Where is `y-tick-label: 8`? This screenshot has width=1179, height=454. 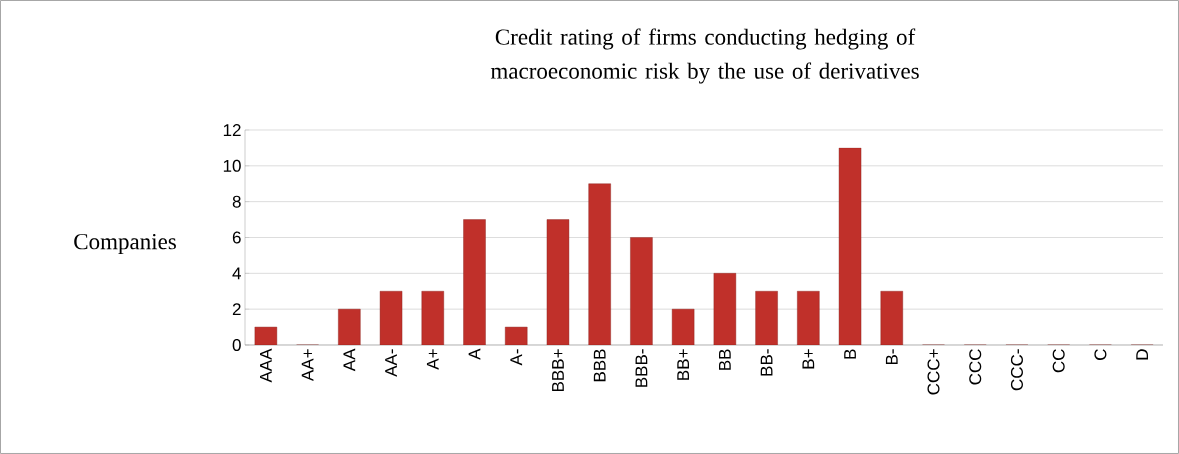
y-tick-label: 8 is located at coordinates (236, 201).